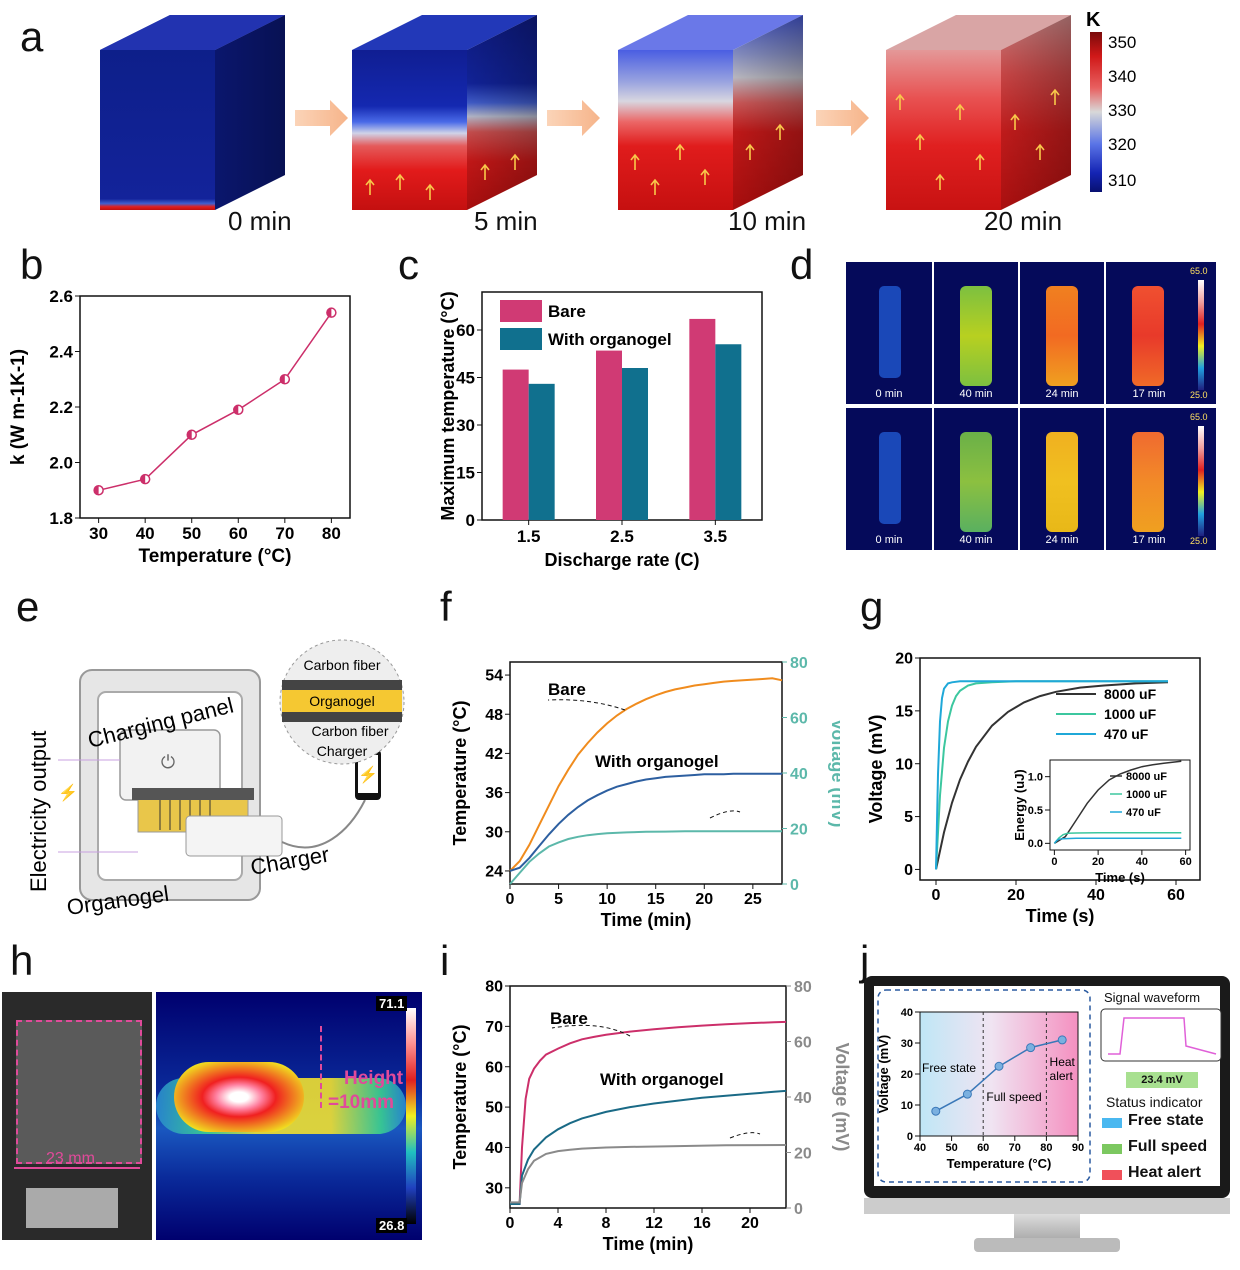  Describe the element at coordinates (361, 1102) in the screenshot. I see `height-value: =10mm` at that location.